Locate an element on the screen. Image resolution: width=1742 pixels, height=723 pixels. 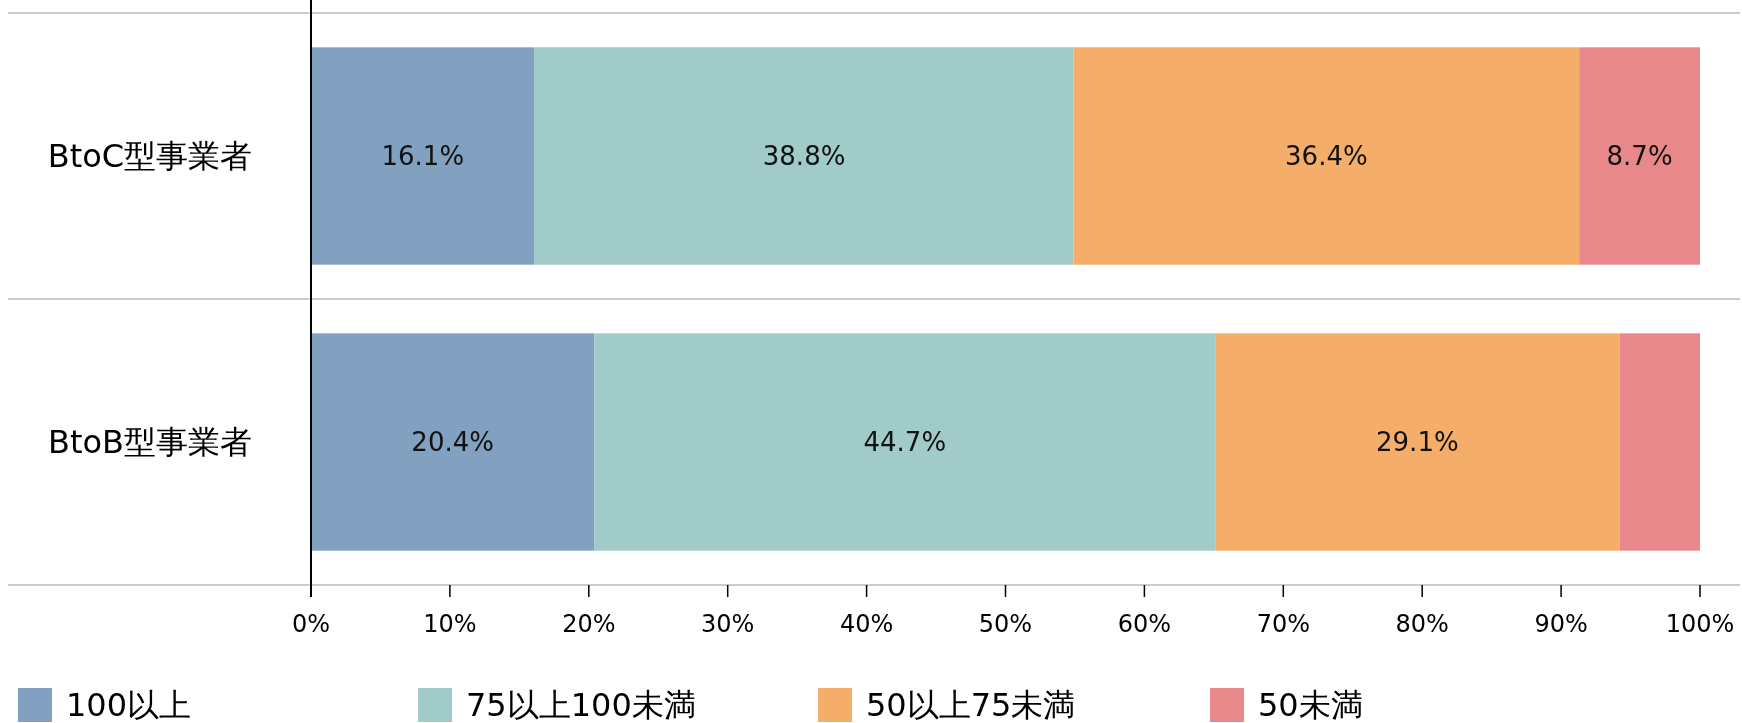
data-label: 36.4% is located at coordinates (1326, 156).